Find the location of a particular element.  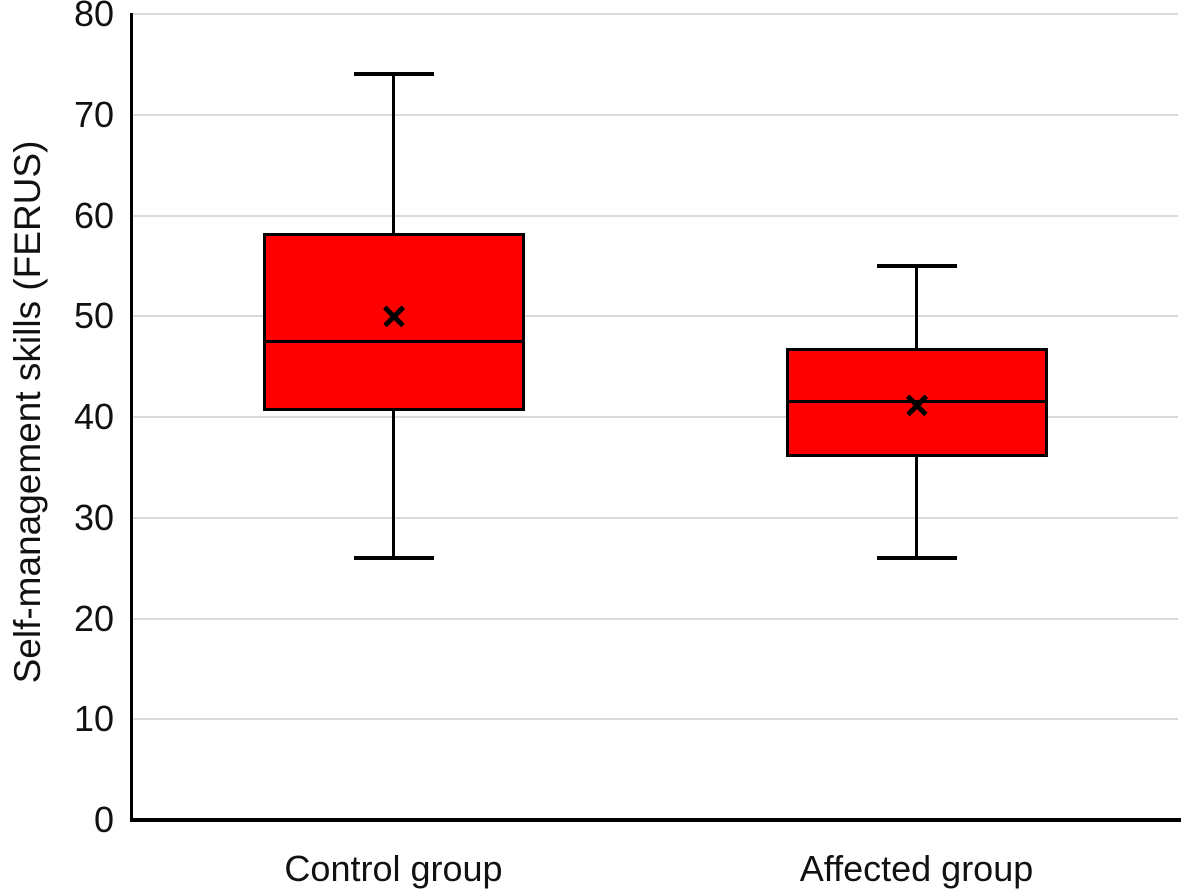

y-axis-line is located at coordinates (131, 416).